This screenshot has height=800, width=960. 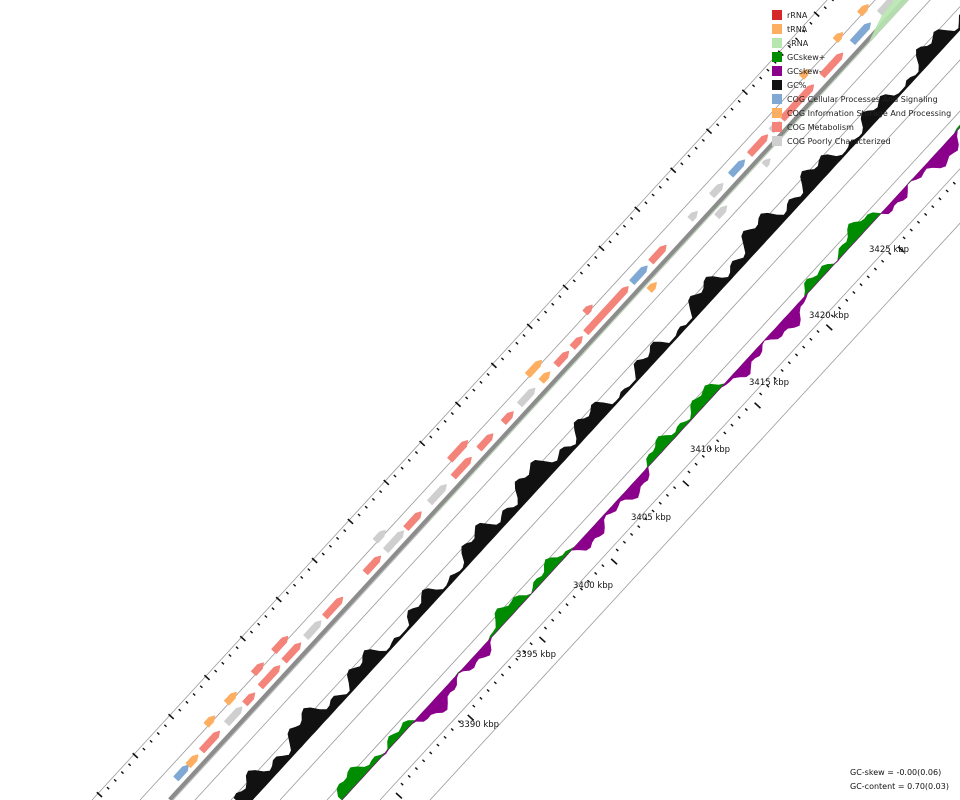 What do you see at coordinates (839, 141) in the screenshot?
I see `legend-label: COG Poorly Characterized` at bounding box center [839, 141].